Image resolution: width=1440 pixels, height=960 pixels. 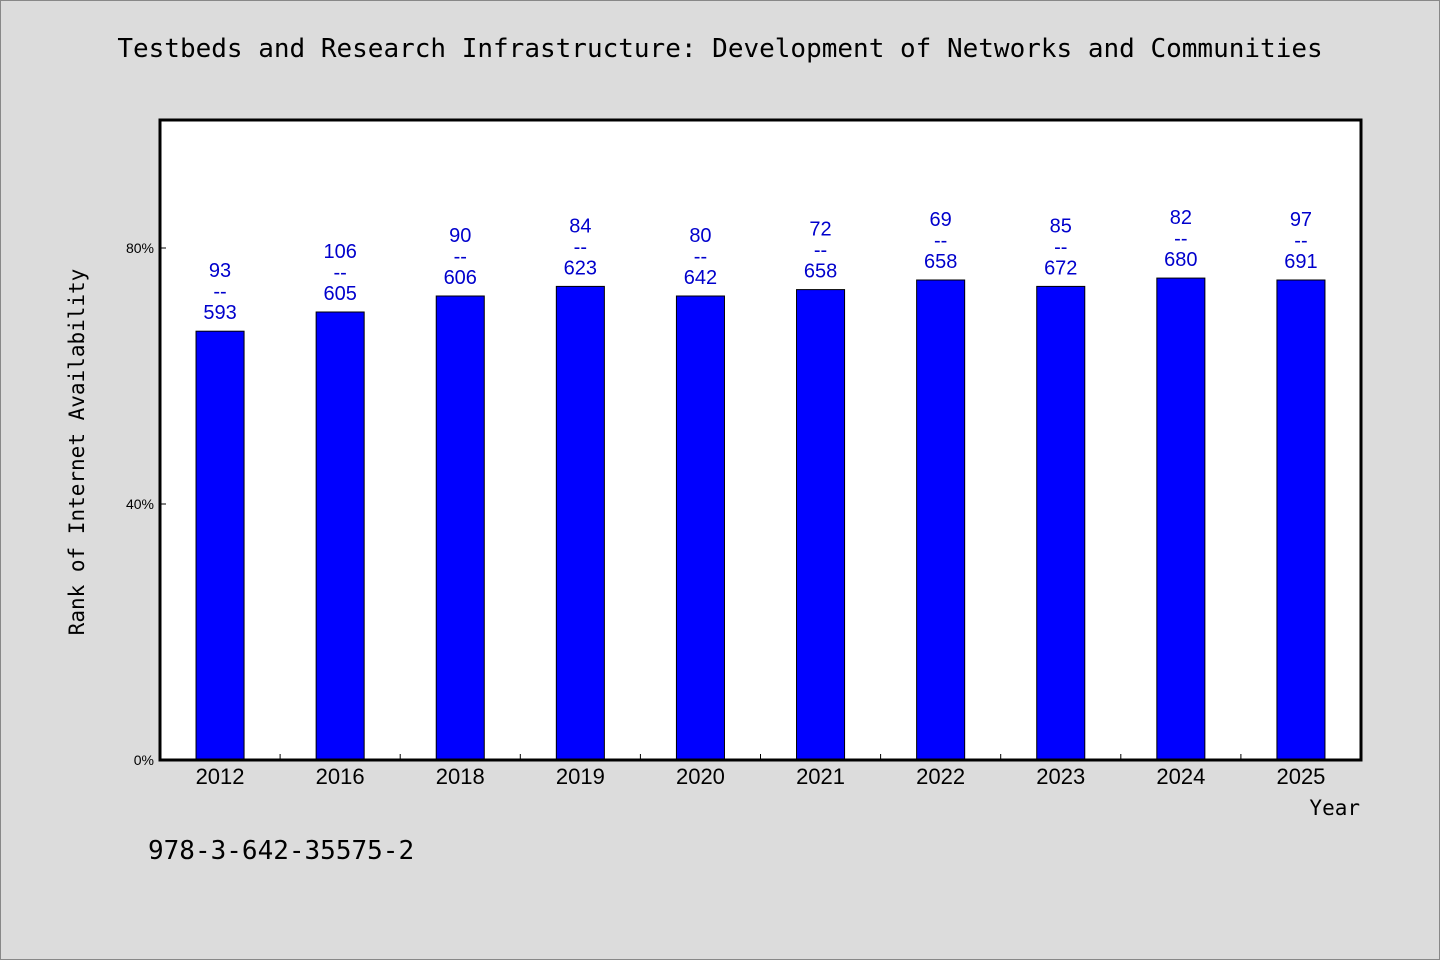 What do you see at coordinates (820, 776) in the screenshot?
I see `x-tick-label: 2021` at bounding box center [820, 776].